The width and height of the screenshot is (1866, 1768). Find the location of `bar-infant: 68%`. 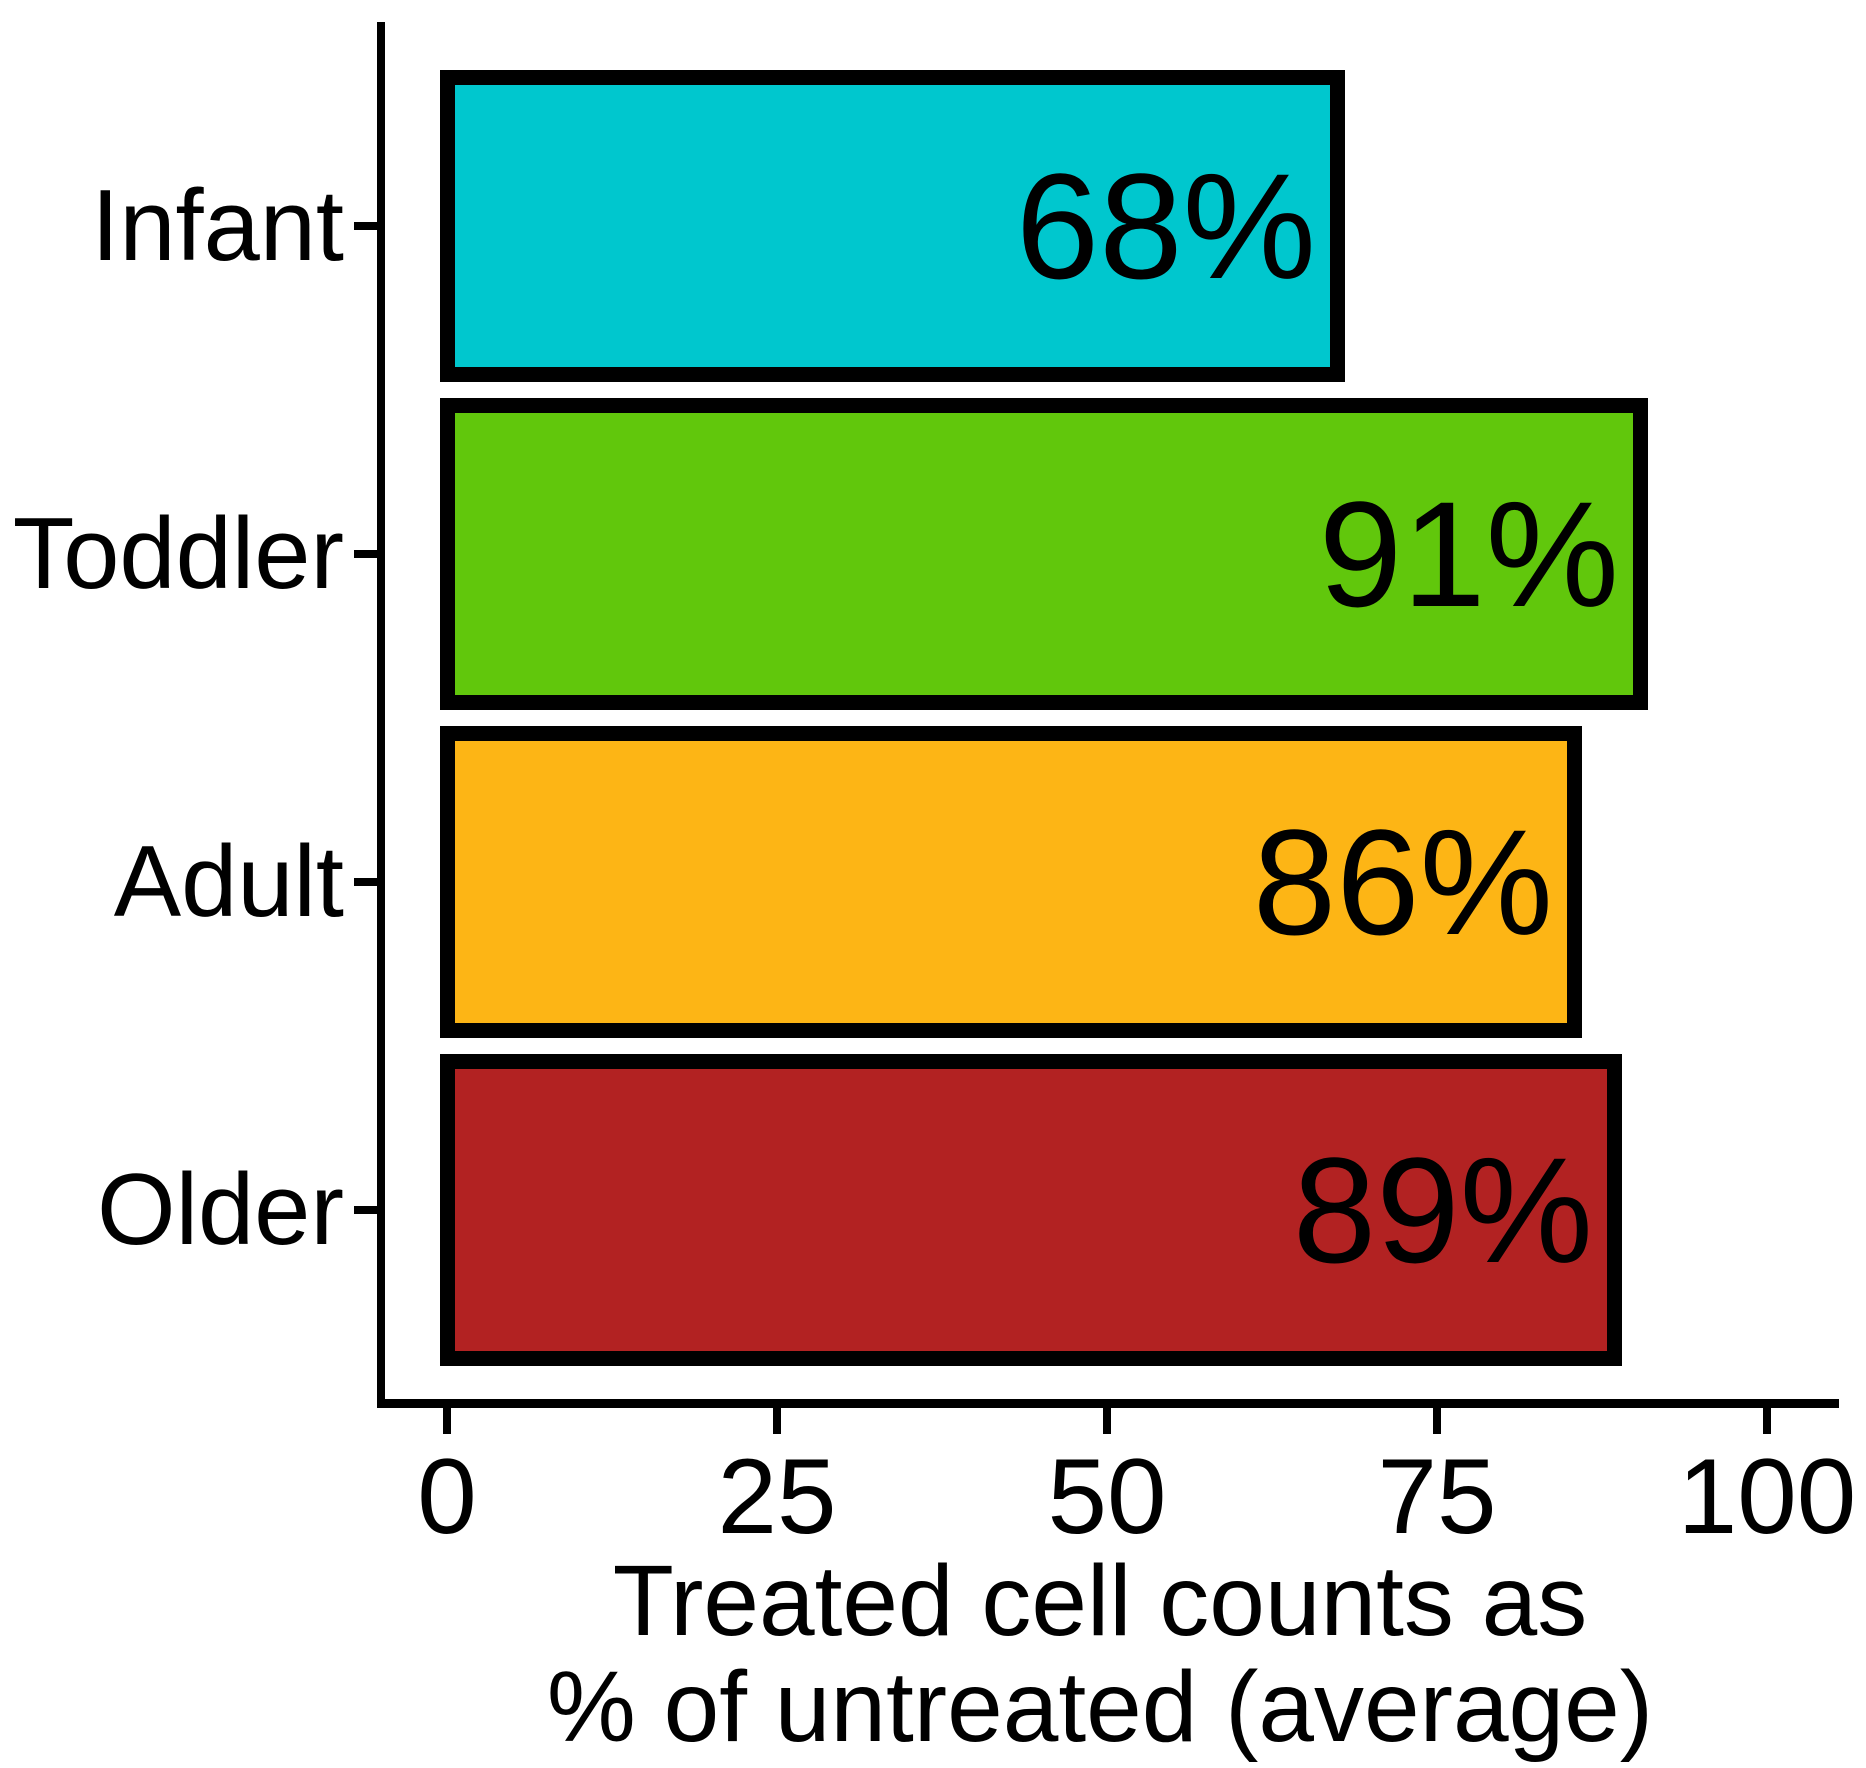

bar-infant: 68% is located at coordinates (892, 226).